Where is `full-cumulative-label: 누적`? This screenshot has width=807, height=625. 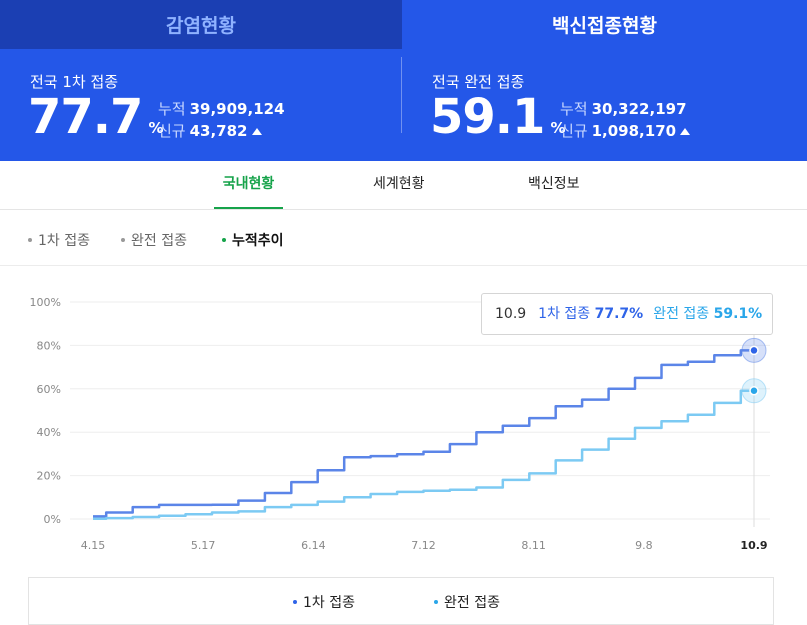
full-cumulative-label: 누적 is located at coordinates (574, 109).